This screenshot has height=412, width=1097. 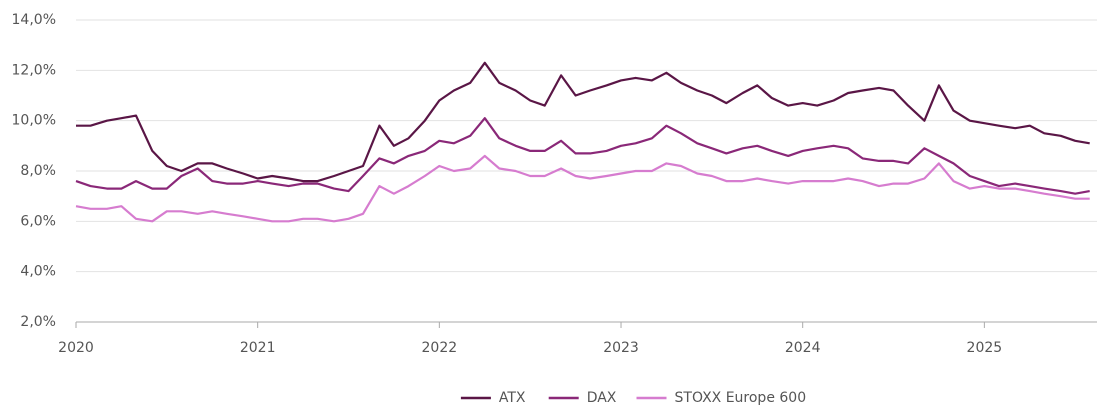 I want to click on legend-label: ATX, so click(x=512, y=398).